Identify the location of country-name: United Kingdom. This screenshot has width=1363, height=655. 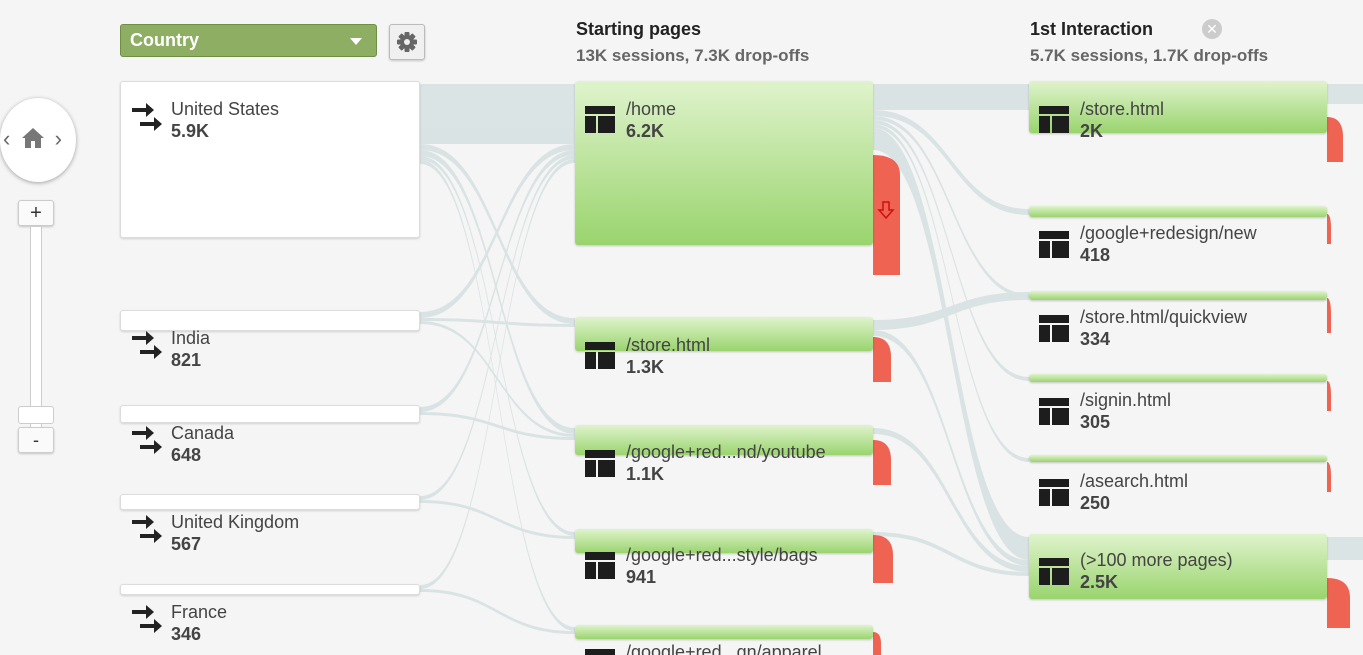
(235, 522).